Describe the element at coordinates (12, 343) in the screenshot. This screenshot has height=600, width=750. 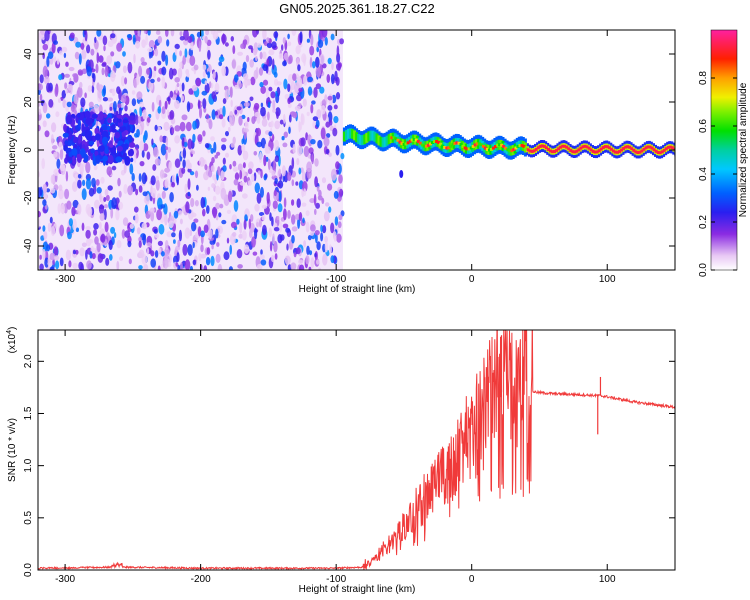
I see `snr-scale-prefix: (x10` at that location.